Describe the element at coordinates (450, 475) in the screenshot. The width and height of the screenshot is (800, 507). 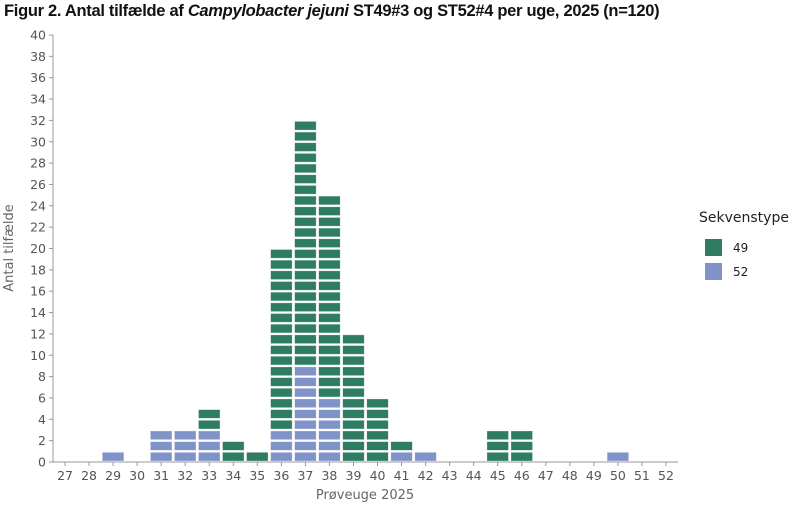
I see `x-tick-label: 43` at that location.